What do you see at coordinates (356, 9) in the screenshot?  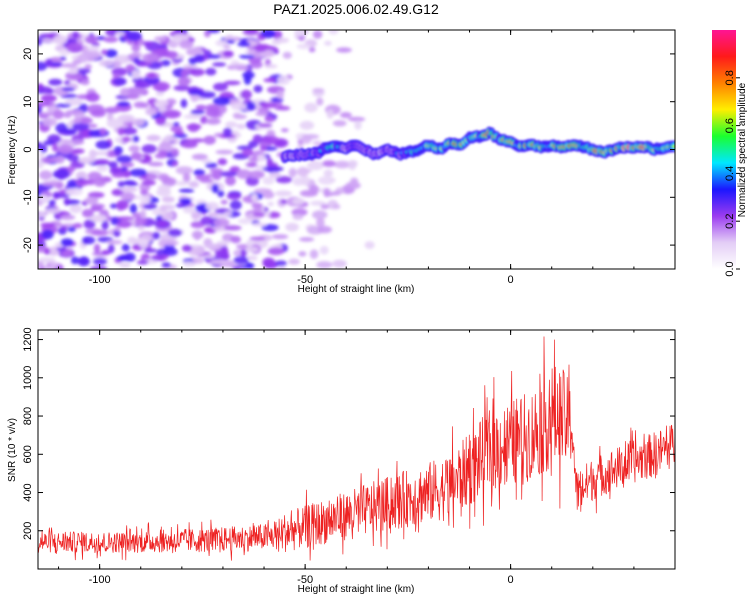 I see `chart-title: PAZ1.2025.006.02.49.G12` at bounding box center [356, 9].